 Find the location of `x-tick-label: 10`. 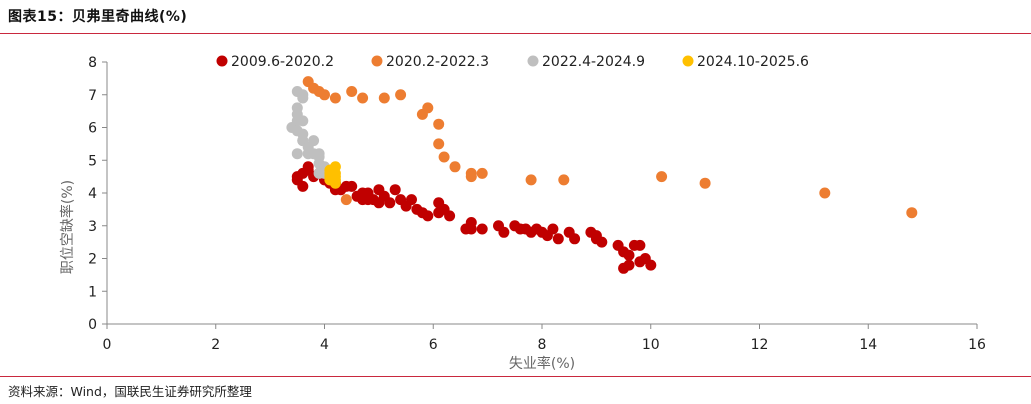

x-tick-label: 10 is located at coordinates (651, 345).